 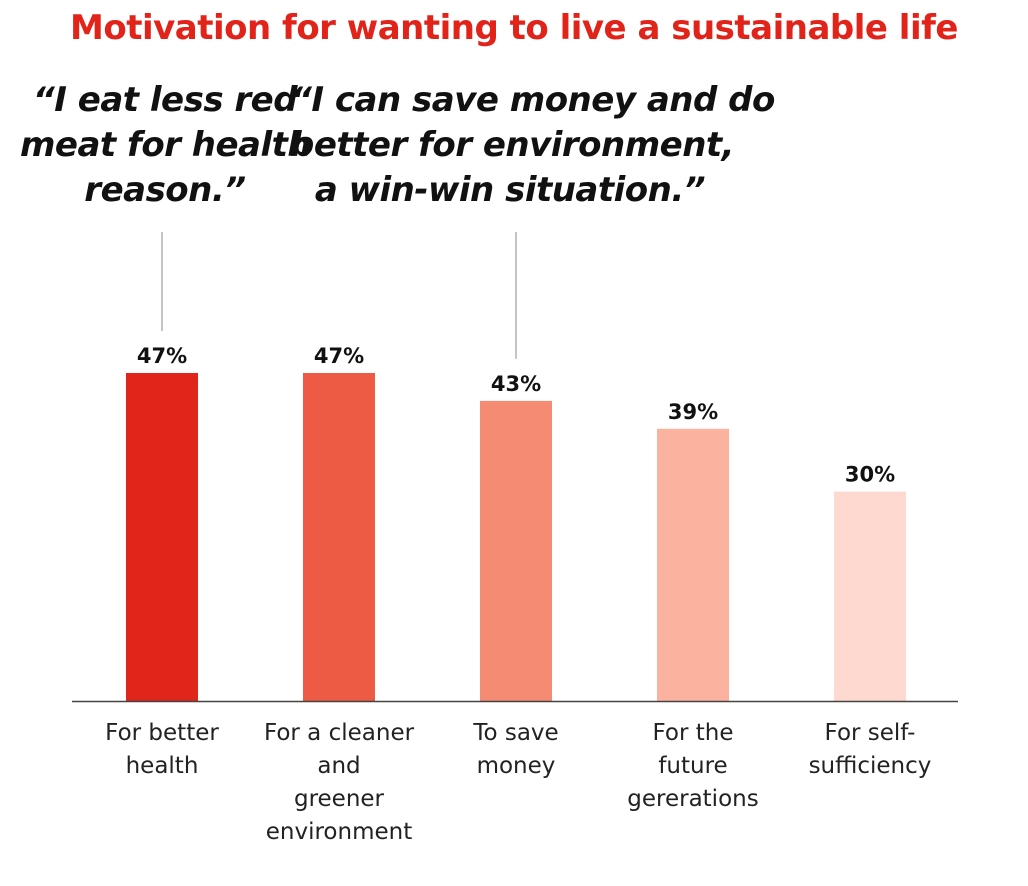 What do you see at coordinates (516, 766) in the screenshot?
I see `category-label-line: money` at bounding box center [516, 766].